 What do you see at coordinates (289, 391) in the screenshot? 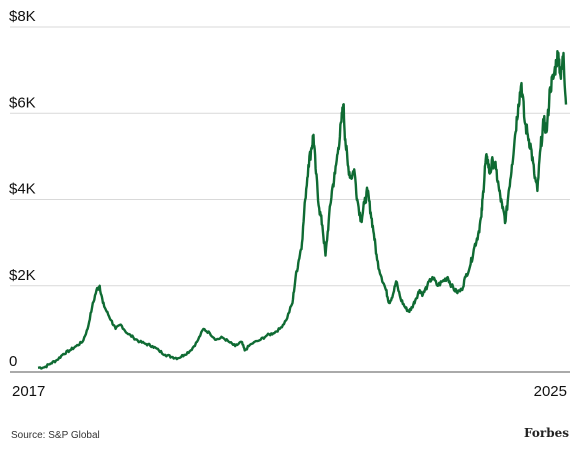
I see `x-axis-tick-labels: 2017 2025` at bounding box center [289, 391].